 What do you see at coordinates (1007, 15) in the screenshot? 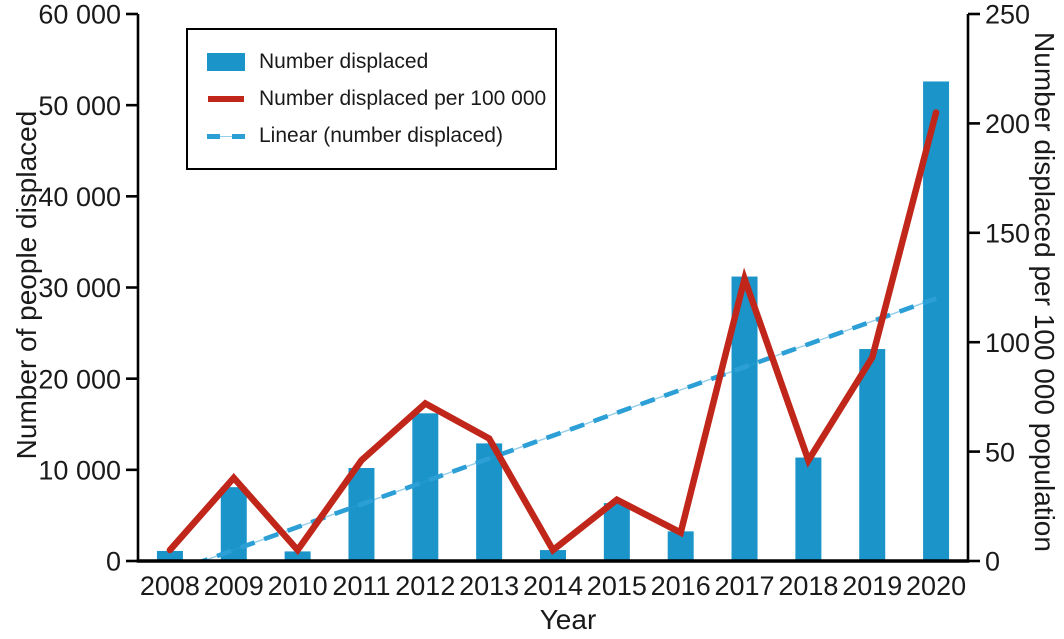
I see `y-right-tick-label: 250` at bounding box center [1007, 15].